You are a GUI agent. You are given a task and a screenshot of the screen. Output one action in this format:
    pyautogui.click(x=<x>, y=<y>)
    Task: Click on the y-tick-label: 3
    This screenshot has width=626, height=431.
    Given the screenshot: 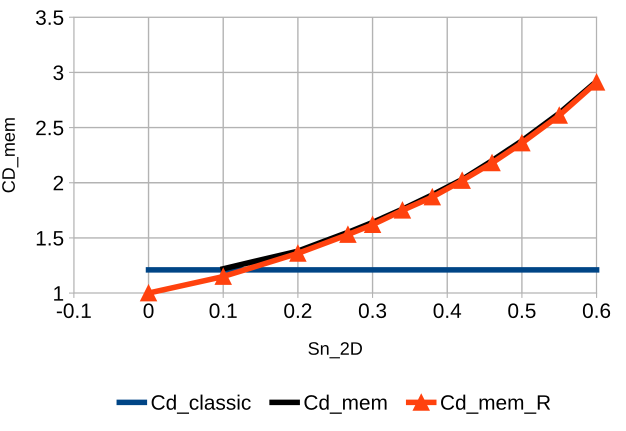 What is the action you would take?
    pyautogui.click(x=58, y=72)
    